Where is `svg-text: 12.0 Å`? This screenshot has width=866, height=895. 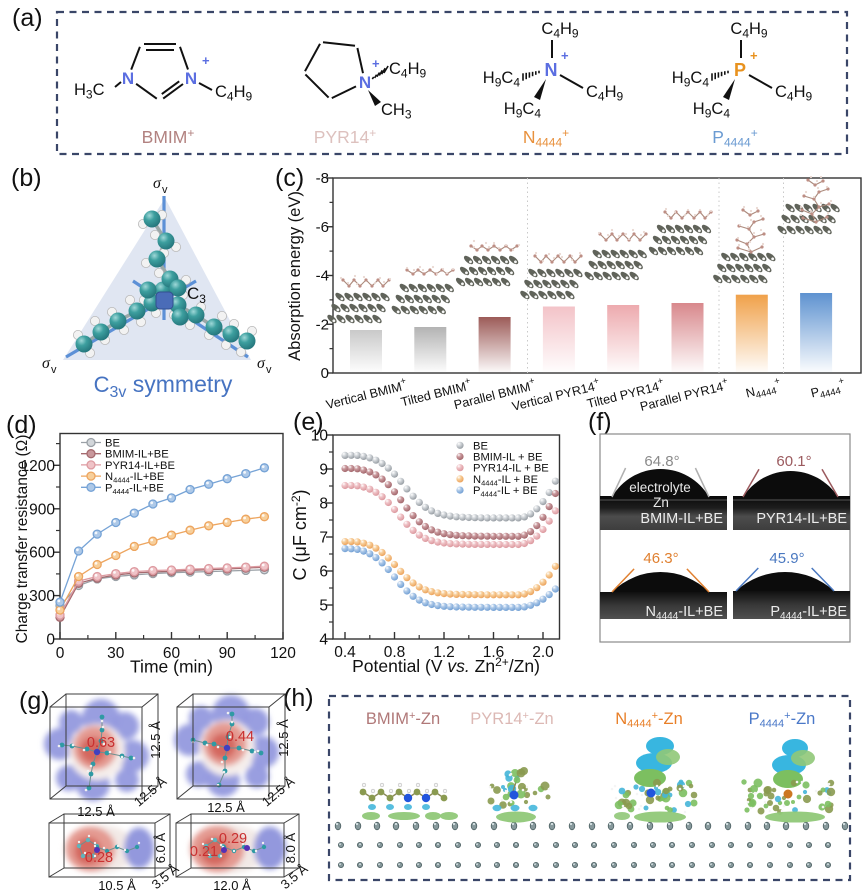
svg-text: 12.0 Å is located at coordinates (232, 885).